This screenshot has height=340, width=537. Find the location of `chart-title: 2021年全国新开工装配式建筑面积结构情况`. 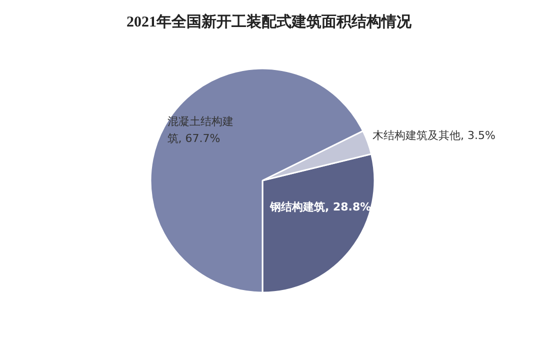

chart-title: 2021年全国新开工装配式建筑面积结构情况 is located at coordinates (269, 21).